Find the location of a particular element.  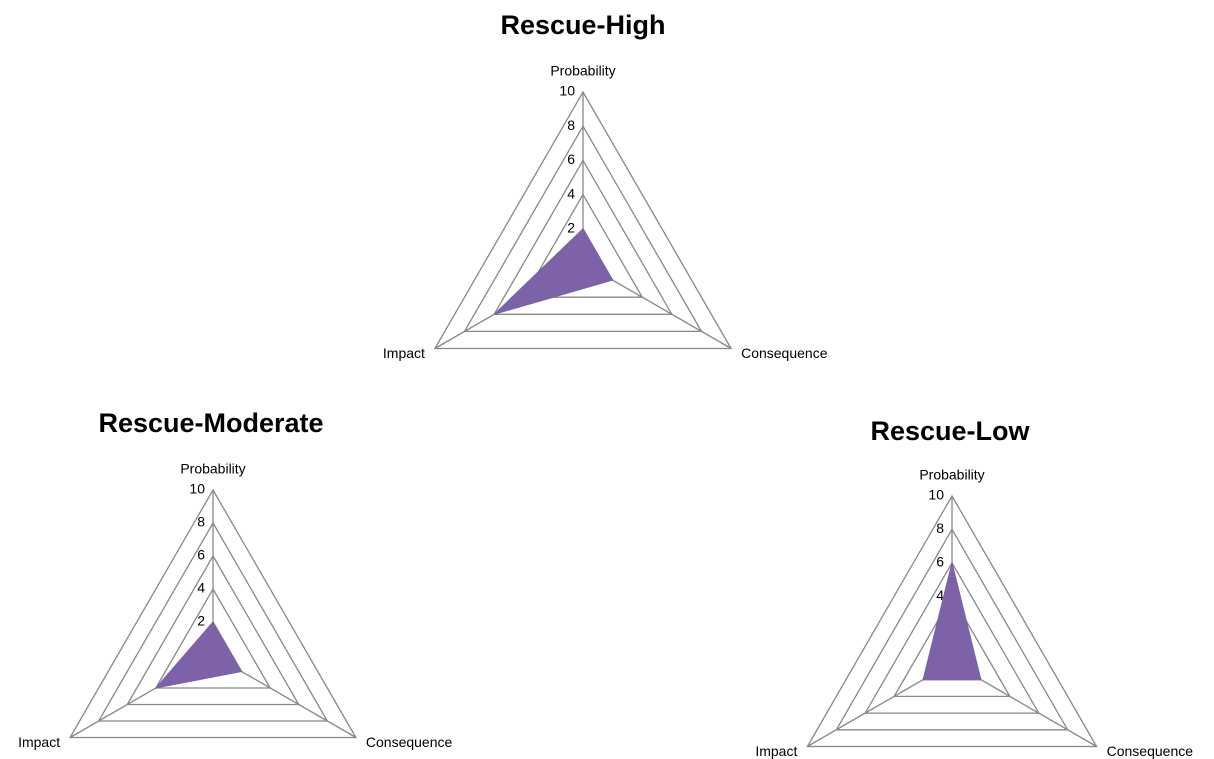

chart-title: Rescue-Low is located at coordinates (950, 431).